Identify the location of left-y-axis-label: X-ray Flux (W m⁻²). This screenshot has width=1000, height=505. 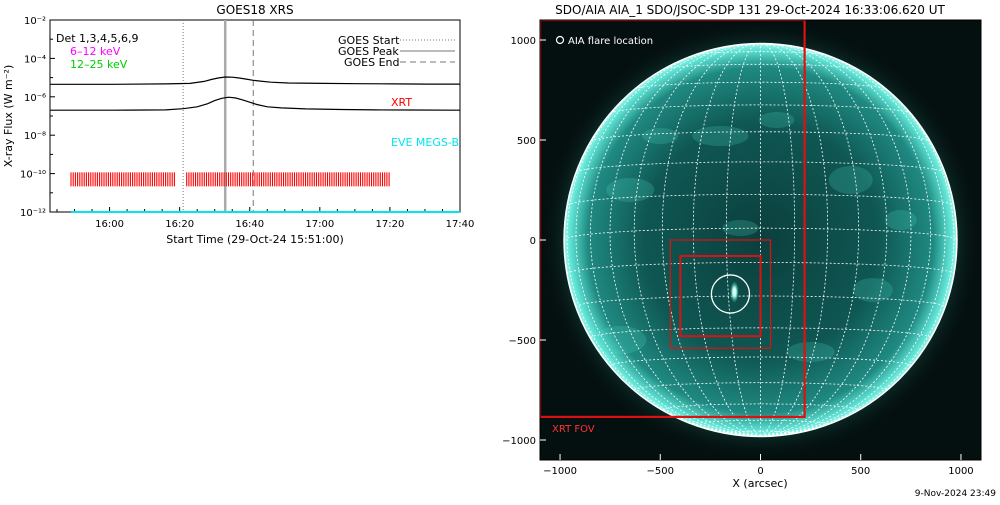
(8, 116).